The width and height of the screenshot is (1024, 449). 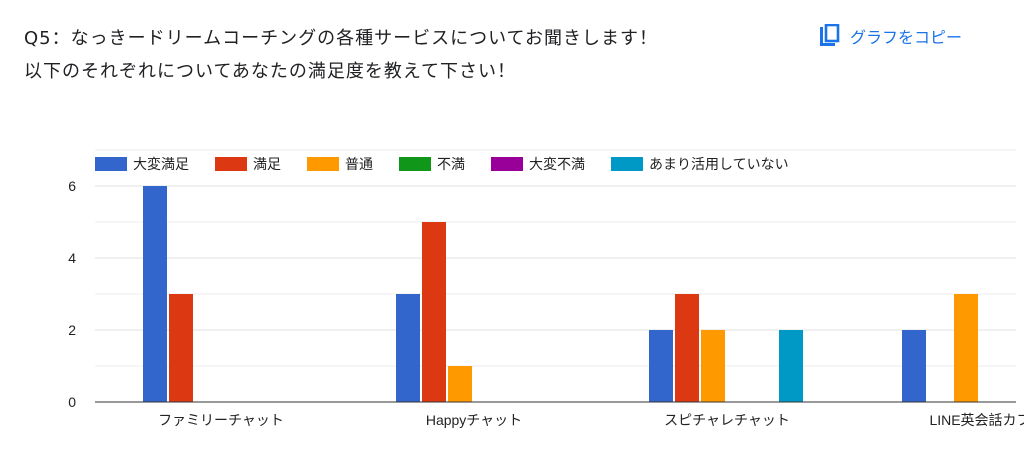 I want to click on y-tick-label: 4, so click(x=72, y=258).